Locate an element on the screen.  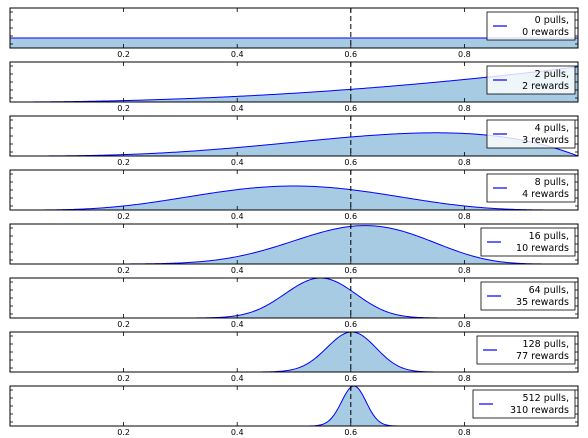
legend-box is located at coordinates (531, 188).